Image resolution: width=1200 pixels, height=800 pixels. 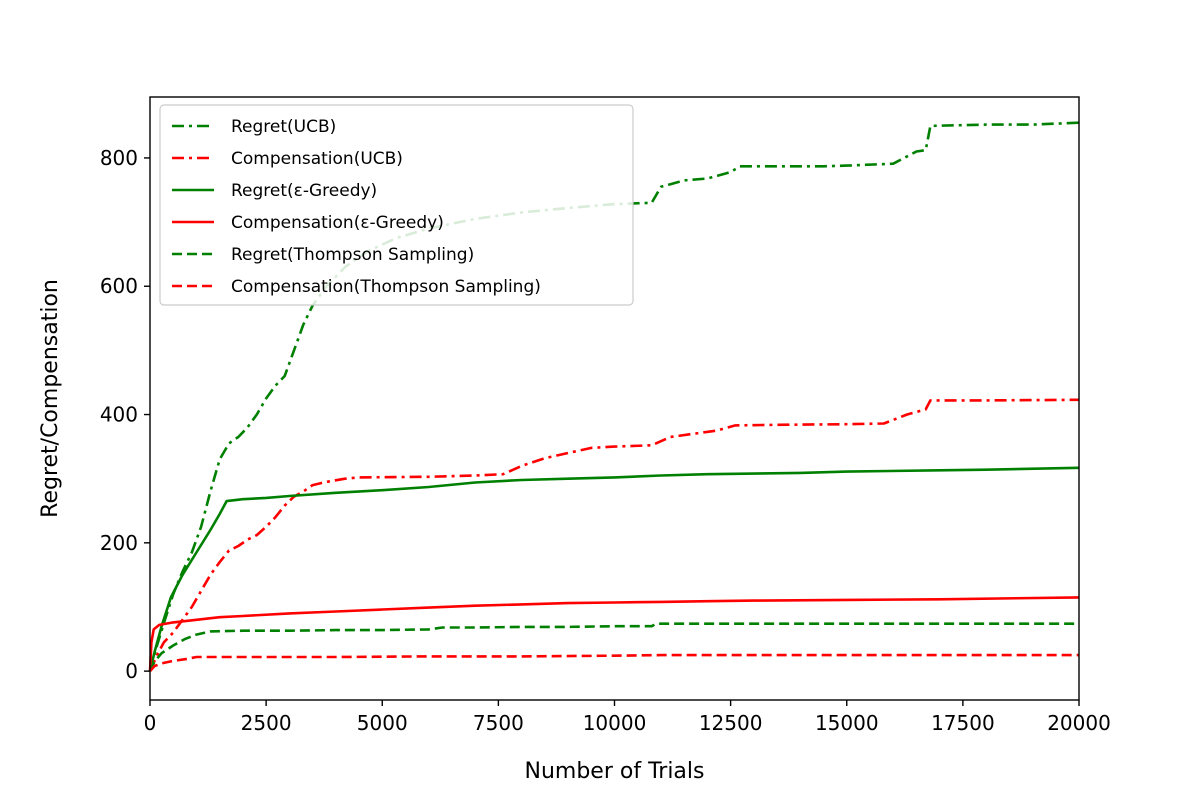 What do you see at coordinates (615, 723) in the screenshot?
I see `x-tick-label: 10000` at bounding box center [615, 723].